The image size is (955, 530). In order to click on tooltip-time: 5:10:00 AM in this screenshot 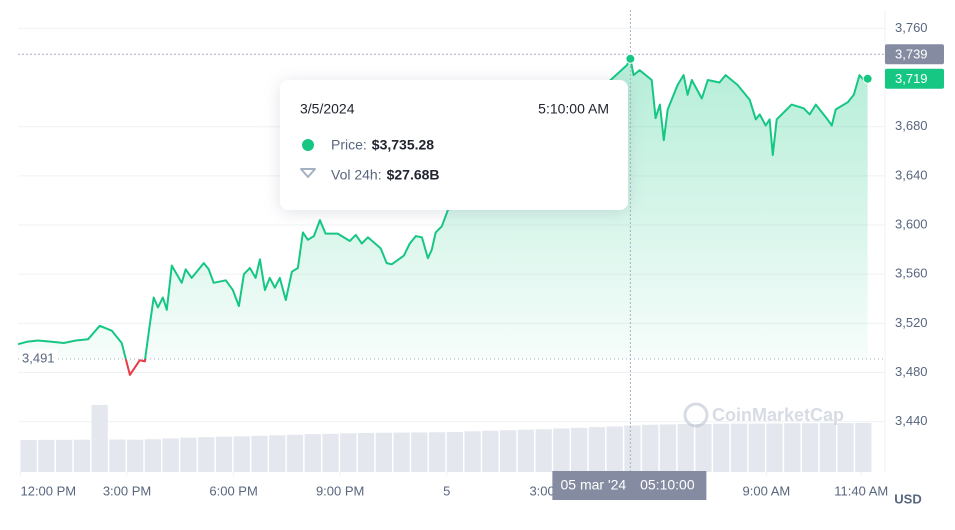, I will do `click(573, 109)`.